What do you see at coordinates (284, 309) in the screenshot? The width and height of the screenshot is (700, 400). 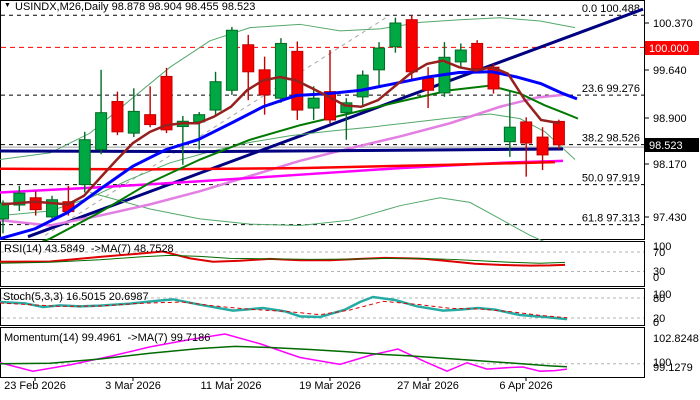 I see `stoch-signal-line` at bounding box center [284, 309].